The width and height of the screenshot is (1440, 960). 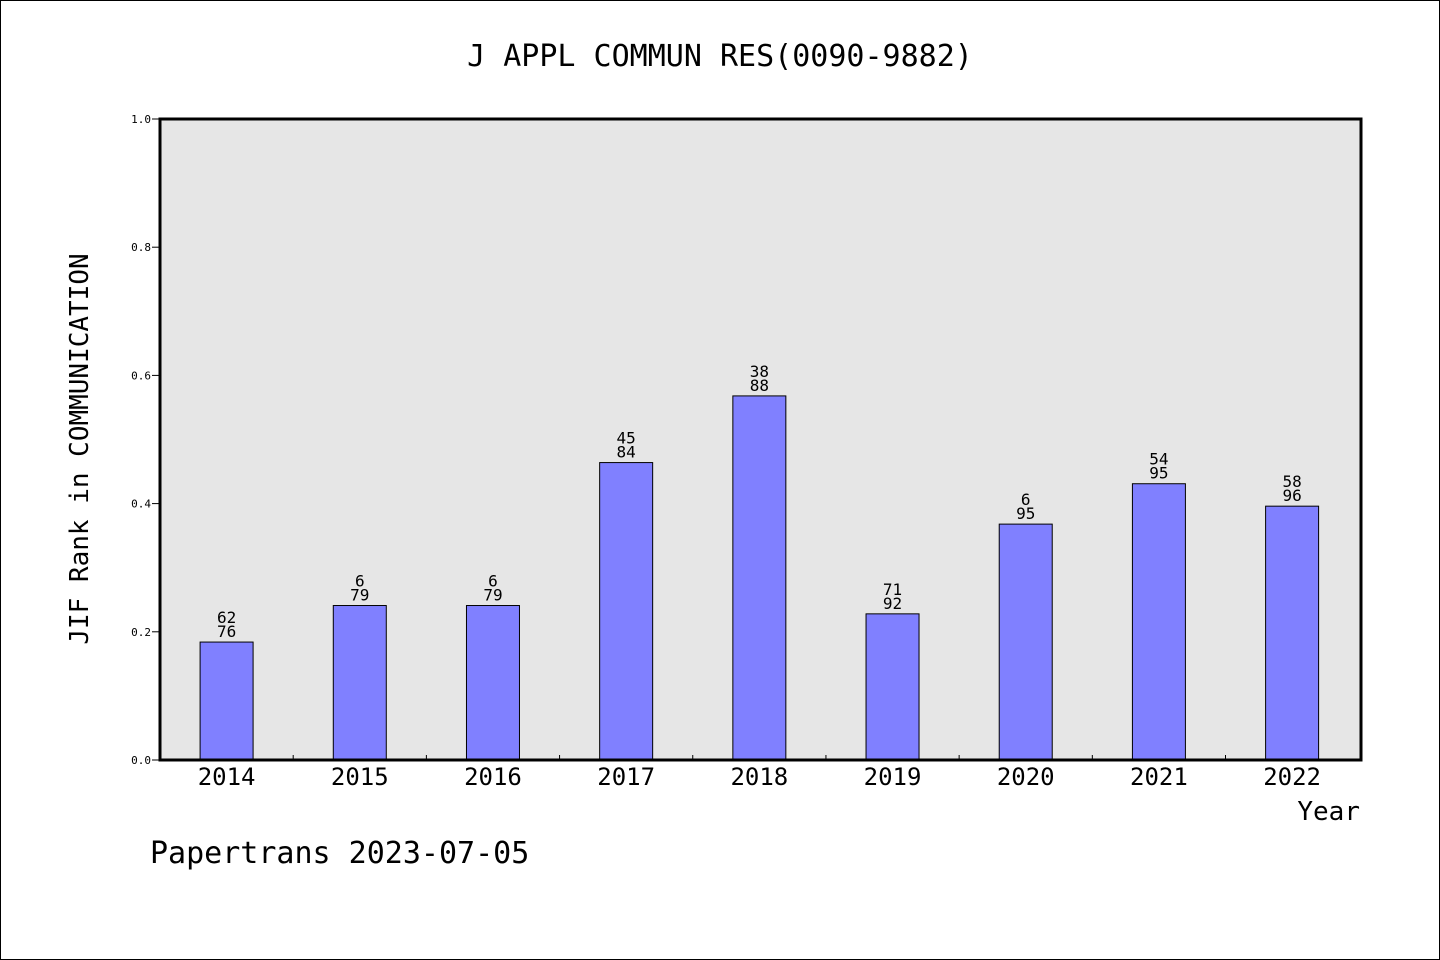 I want to click on total-label-2018: 88, so click(x=759, y=385).